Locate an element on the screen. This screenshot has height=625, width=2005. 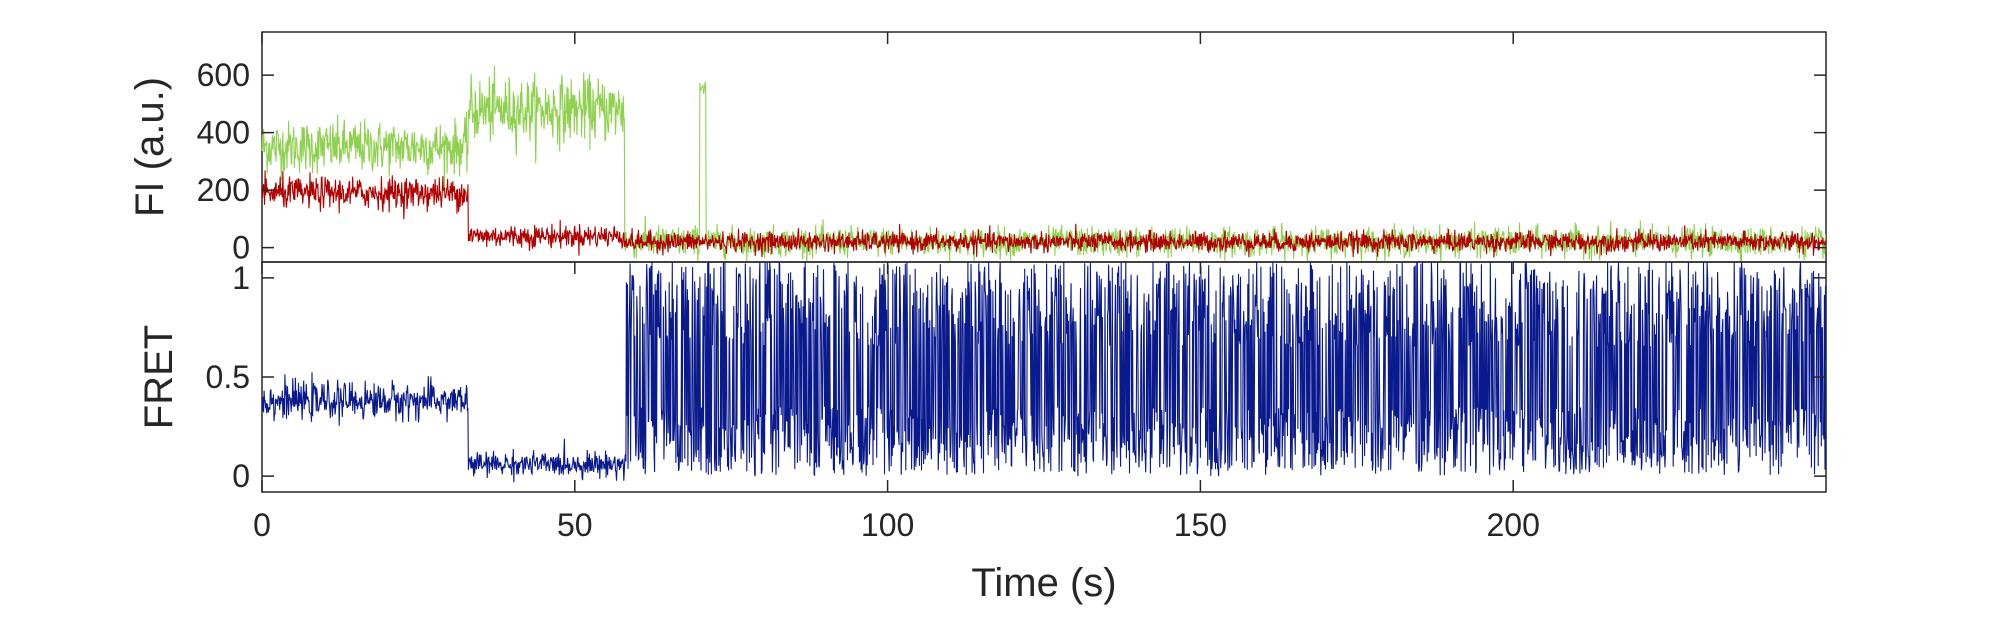
acceptor-trace is located at coordinates (1044, 214).